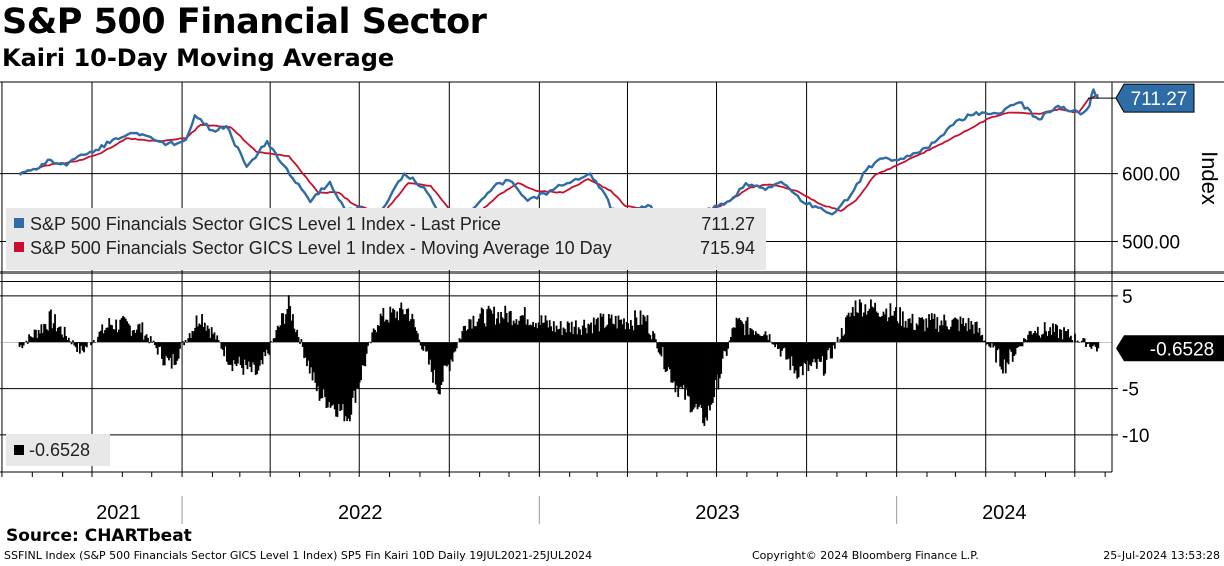 This screenshot has width=1224, height=566. What do you see at coordinates (19, 450) in the screenshot?
I see `legend-swatch-kairi` at bounding box center [19, 450].